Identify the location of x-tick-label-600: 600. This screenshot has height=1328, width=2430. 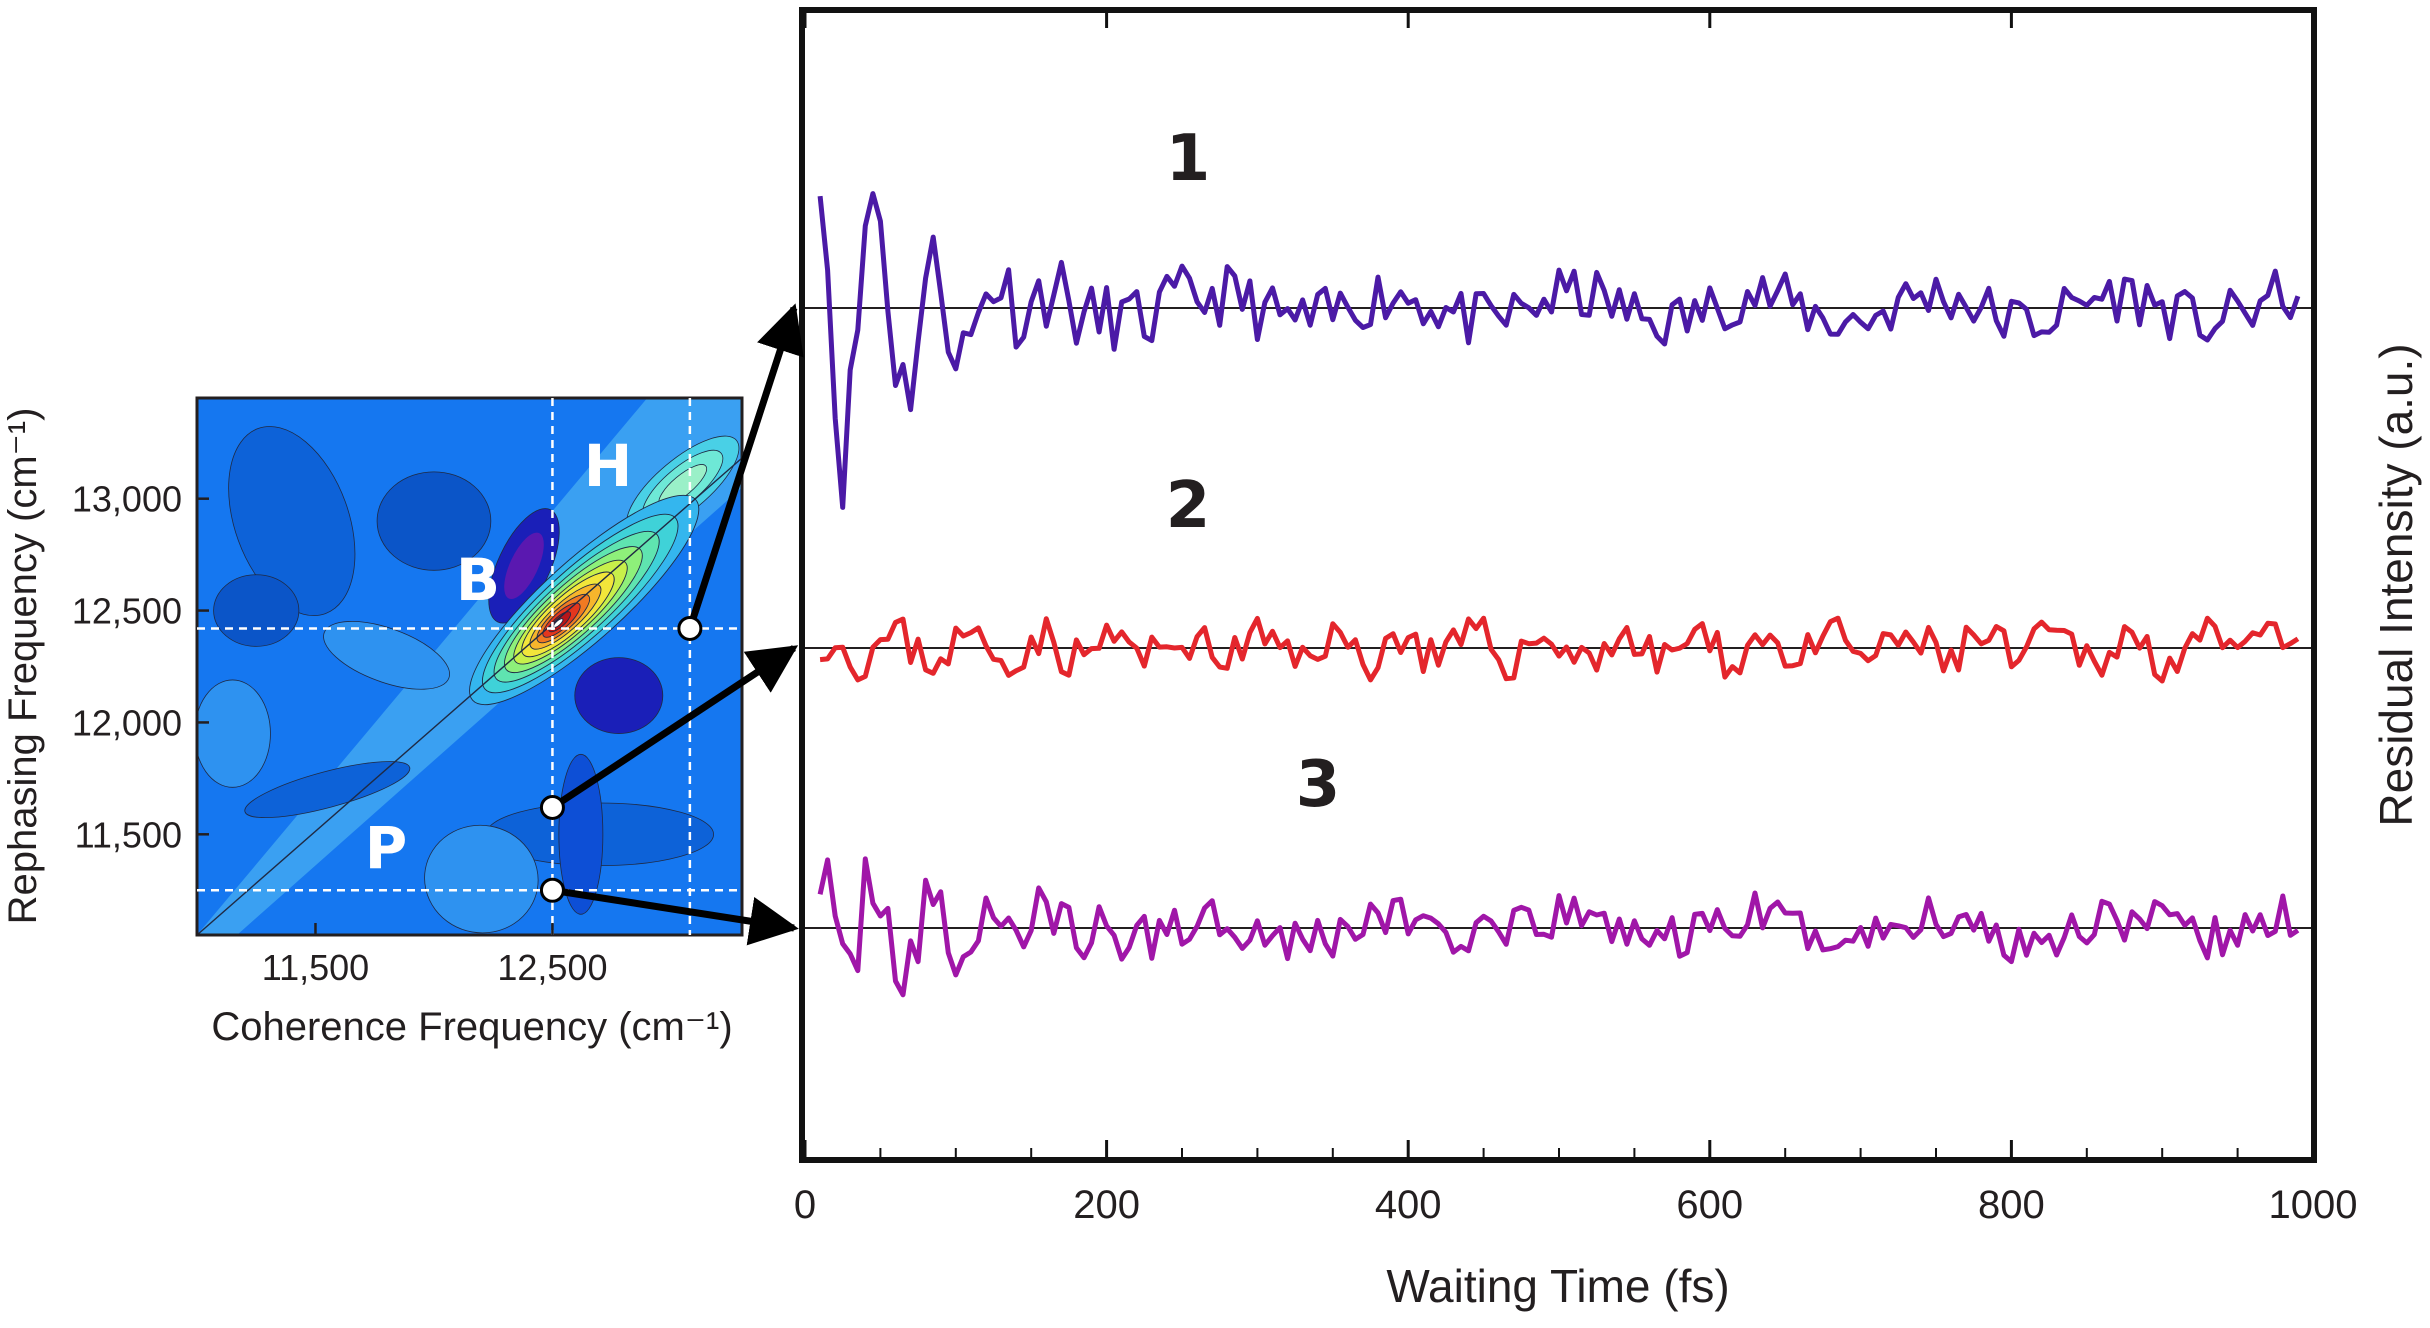
(1709, 1205).